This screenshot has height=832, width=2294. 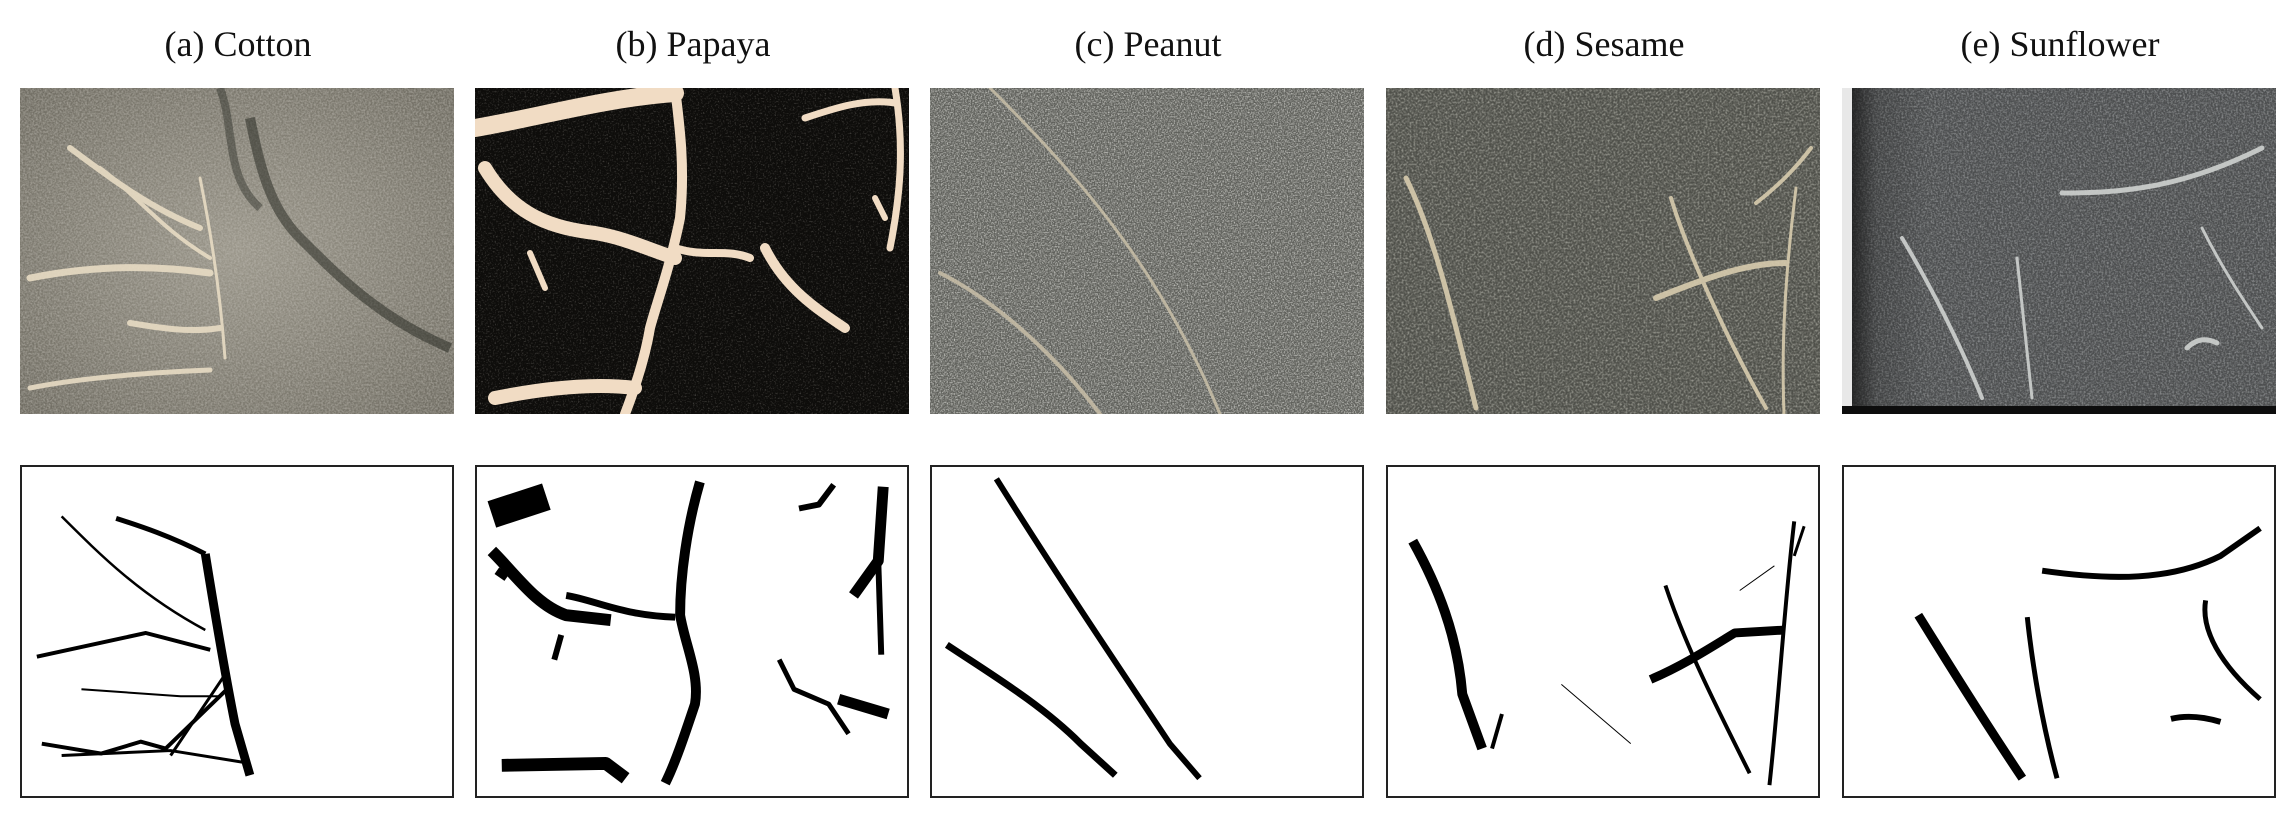 I want to click on root-mask-sesame, so click(x=1603, y=631).